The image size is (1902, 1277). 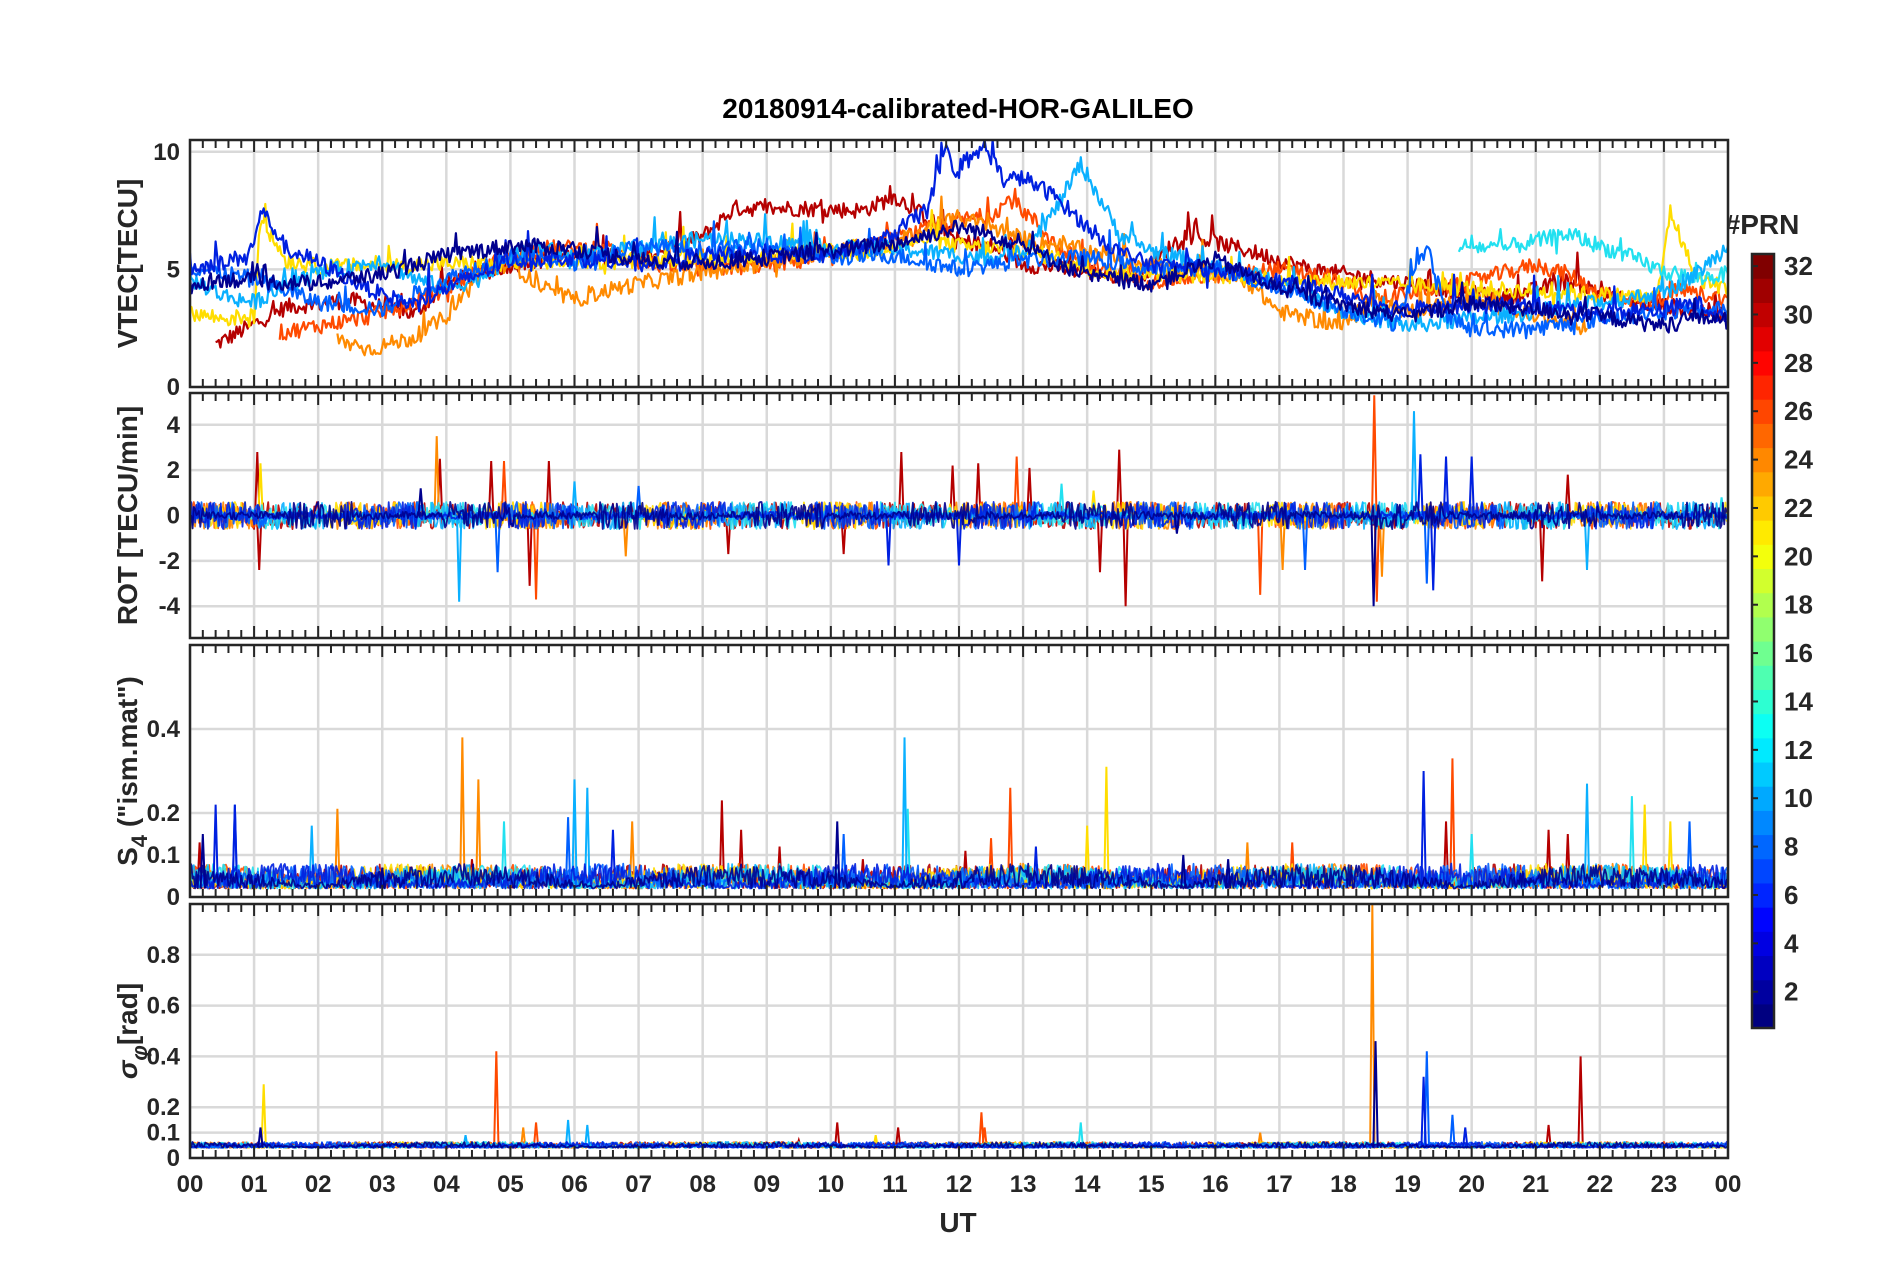 What do you see at coordinates (1791, 943) in the screenshot?
I see `colorbar-tick-label-4: 4` at bounding box center [1791, 943].